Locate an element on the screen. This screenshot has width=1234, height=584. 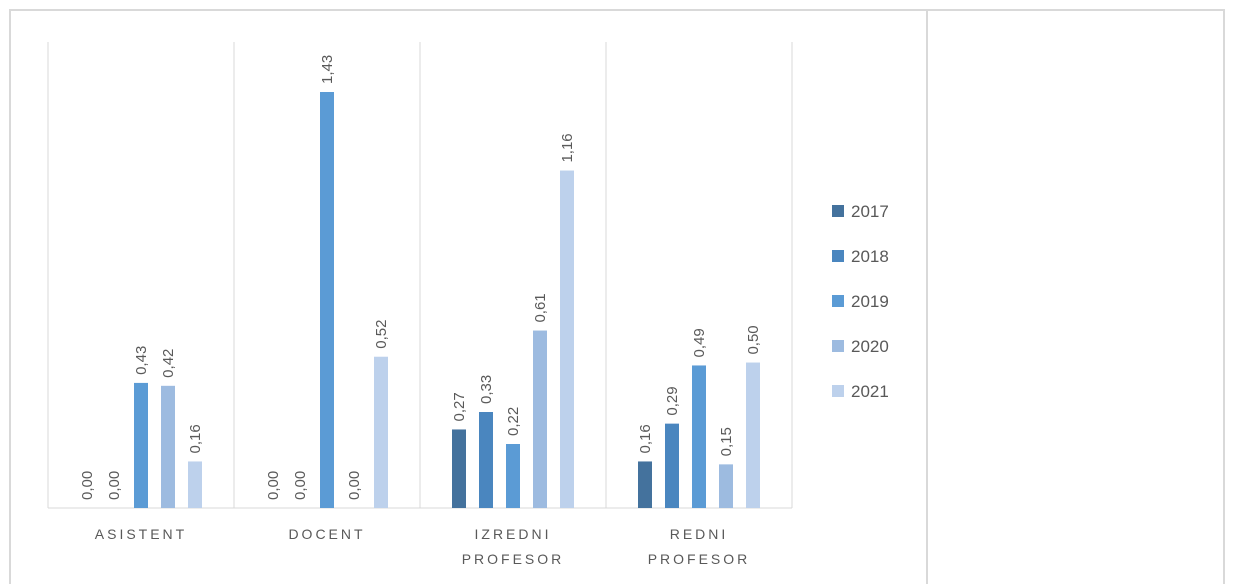
x-tick-label: DOCENT is located at coordinates (327, 534).